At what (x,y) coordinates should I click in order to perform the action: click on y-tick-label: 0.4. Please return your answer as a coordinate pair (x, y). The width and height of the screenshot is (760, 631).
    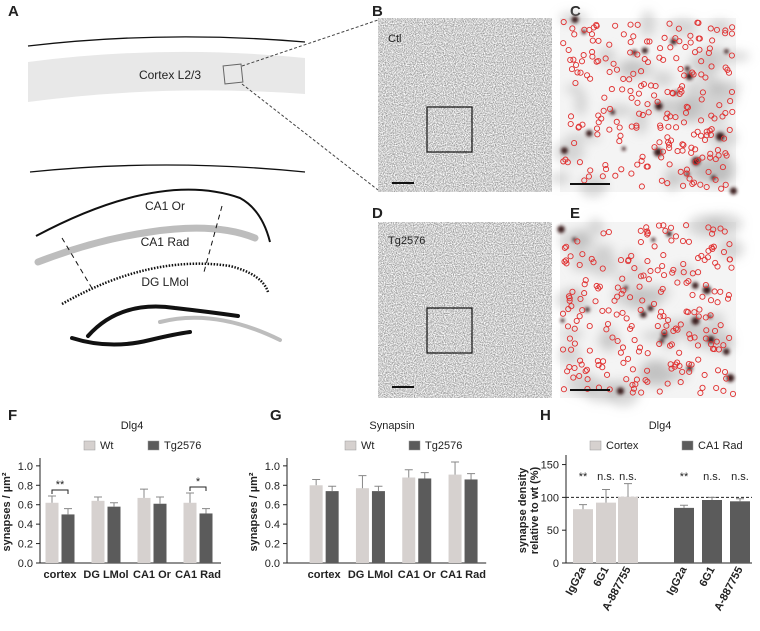
    Looking at the image, I should click on (272, 525).